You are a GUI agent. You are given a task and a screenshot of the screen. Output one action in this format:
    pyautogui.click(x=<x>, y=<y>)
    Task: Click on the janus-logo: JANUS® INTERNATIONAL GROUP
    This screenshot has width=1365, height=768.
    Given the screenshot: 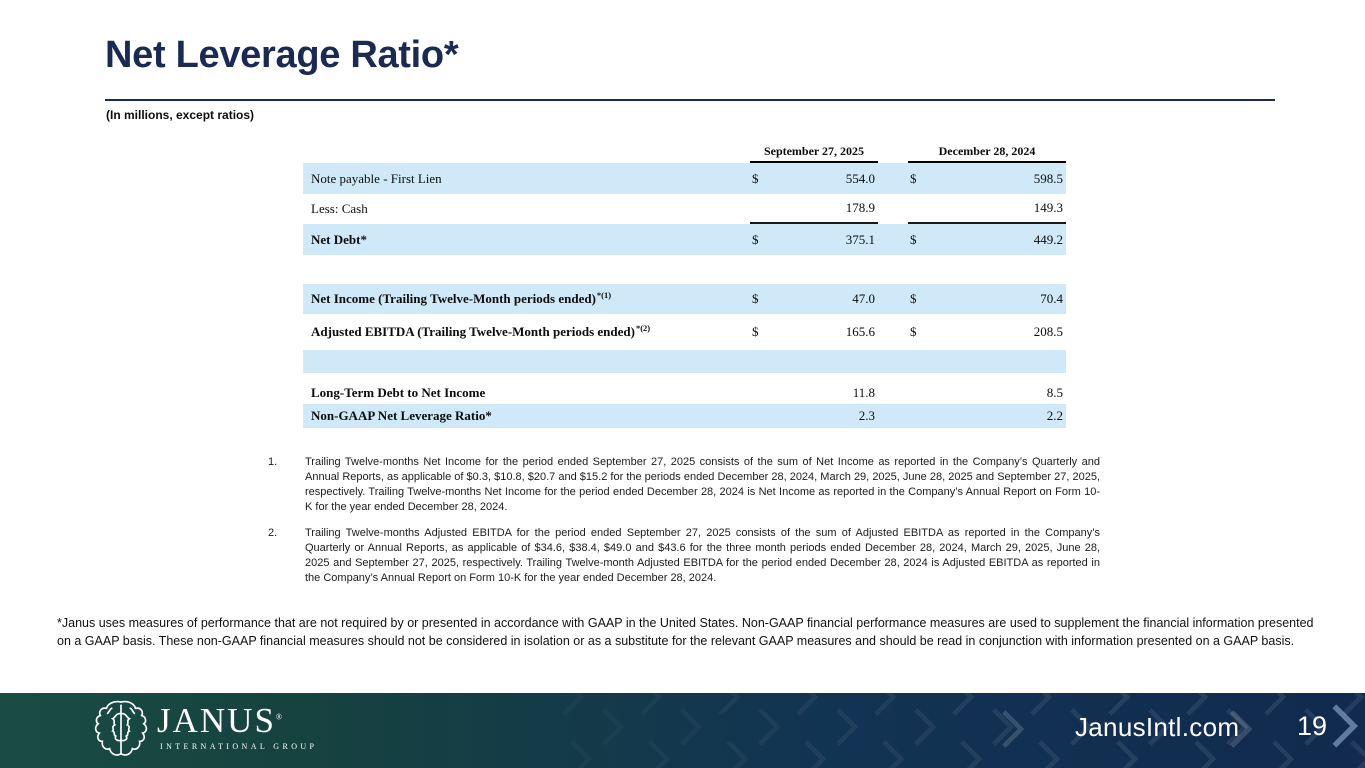 What is the action you would take?
    pyautogui.click(x=205, y=730)
    